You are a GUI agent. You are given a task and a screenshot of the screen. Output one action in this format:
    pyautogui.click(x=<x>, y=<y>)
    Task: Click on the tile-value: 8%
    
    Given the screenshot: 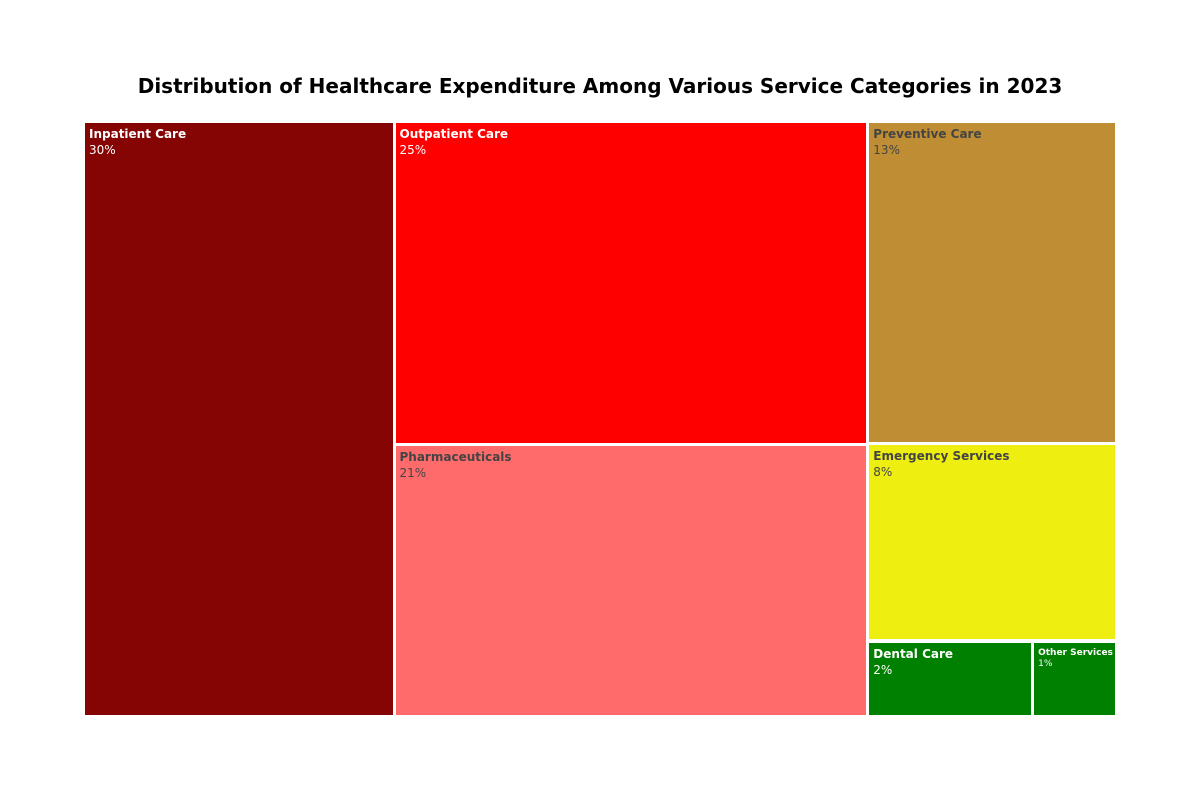 What is the action you would take?
    pyautogui.click(x=883, y=472)
    